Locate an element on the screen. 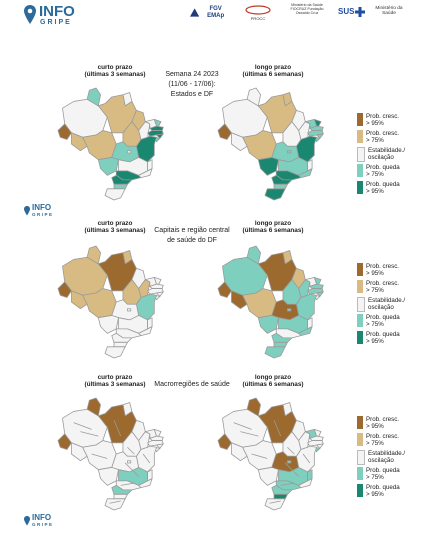  panel3-left-caption: curto prazo (últimas 3 semanas) is located at coordinates (115, 381).